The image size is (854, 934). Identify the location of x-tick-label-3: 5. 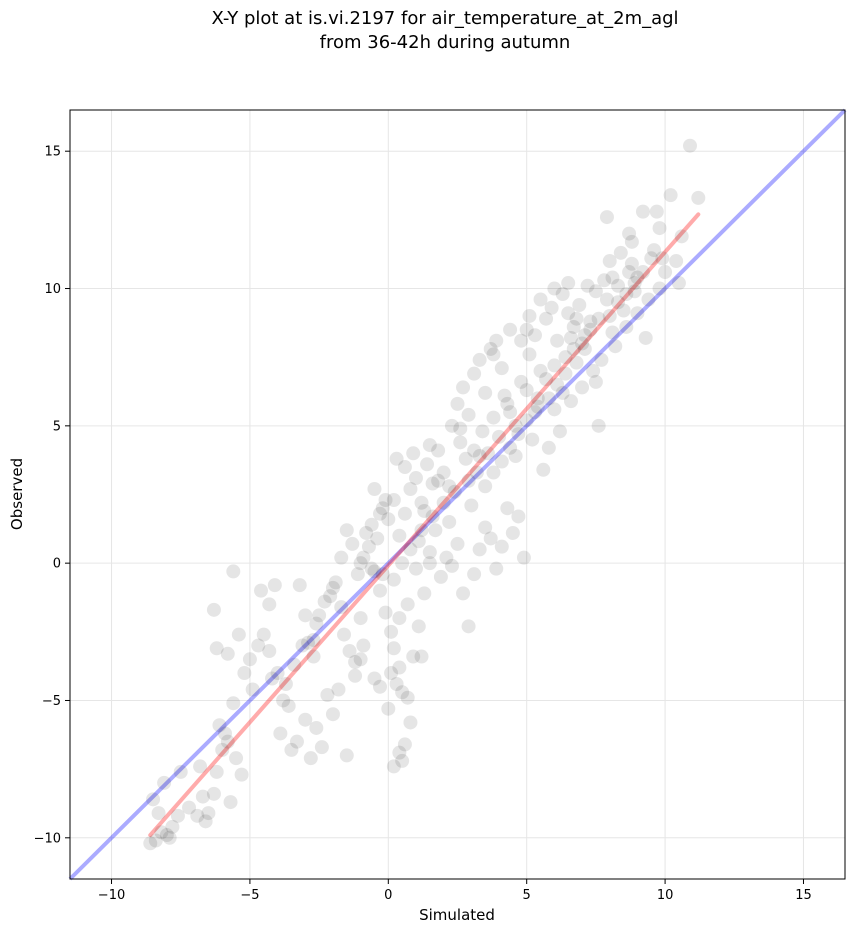
(527, 895).